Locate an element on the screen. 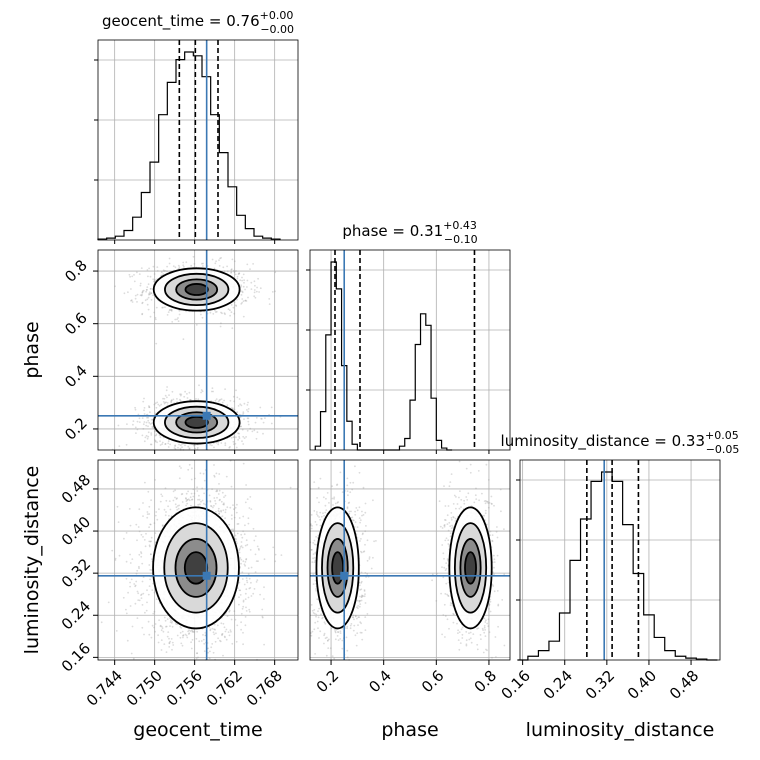 This screenshot has width=760, height=760. truth-marker is located at coordinates (206, 415).